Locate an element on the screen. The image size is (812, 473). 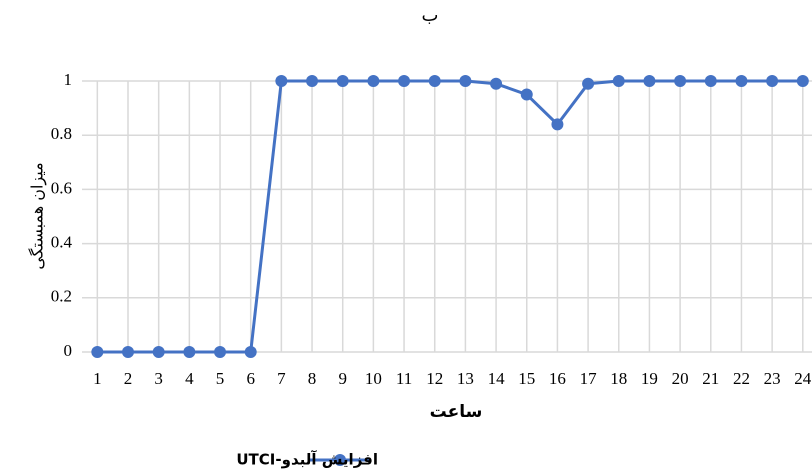
x-tick-label: 3 is located at coordinates (158, 378).